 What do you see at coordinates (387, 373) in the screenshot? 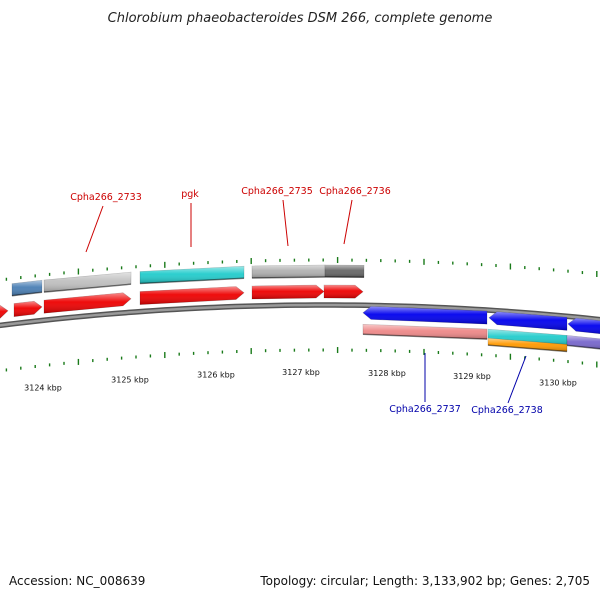
I see `axis-tick-label: 3128 kbp` at bounding box center [387, 373].